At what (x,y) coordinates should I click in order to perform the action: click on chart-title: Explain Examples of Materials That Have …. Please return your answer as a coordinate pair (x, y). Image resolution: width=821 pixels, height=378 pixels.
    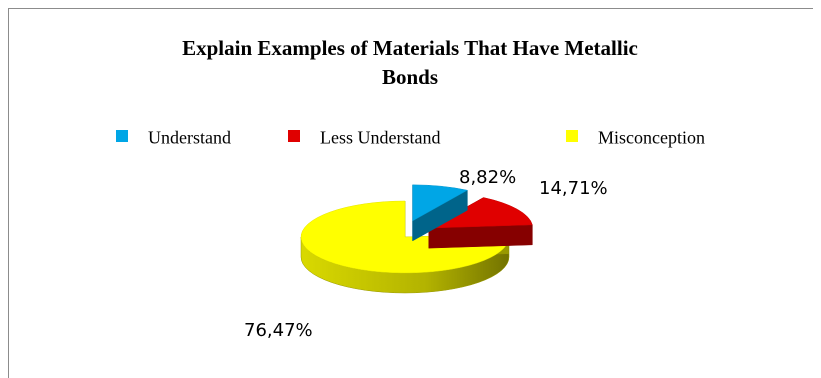
    Looking at the image, I should click on (410, 63).